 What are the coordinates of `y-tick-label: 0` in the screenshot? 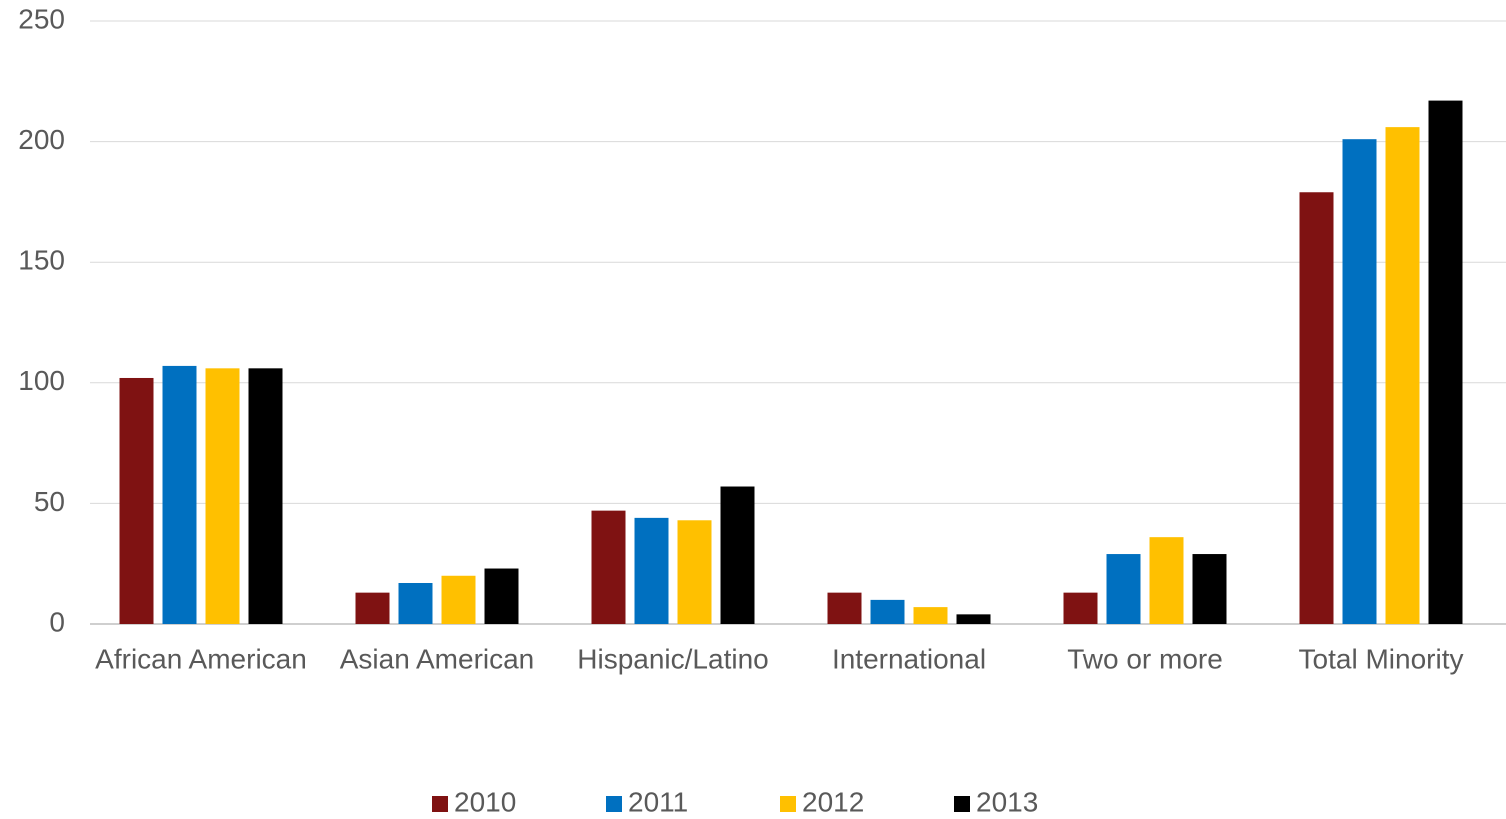 It's located at (57, 621).